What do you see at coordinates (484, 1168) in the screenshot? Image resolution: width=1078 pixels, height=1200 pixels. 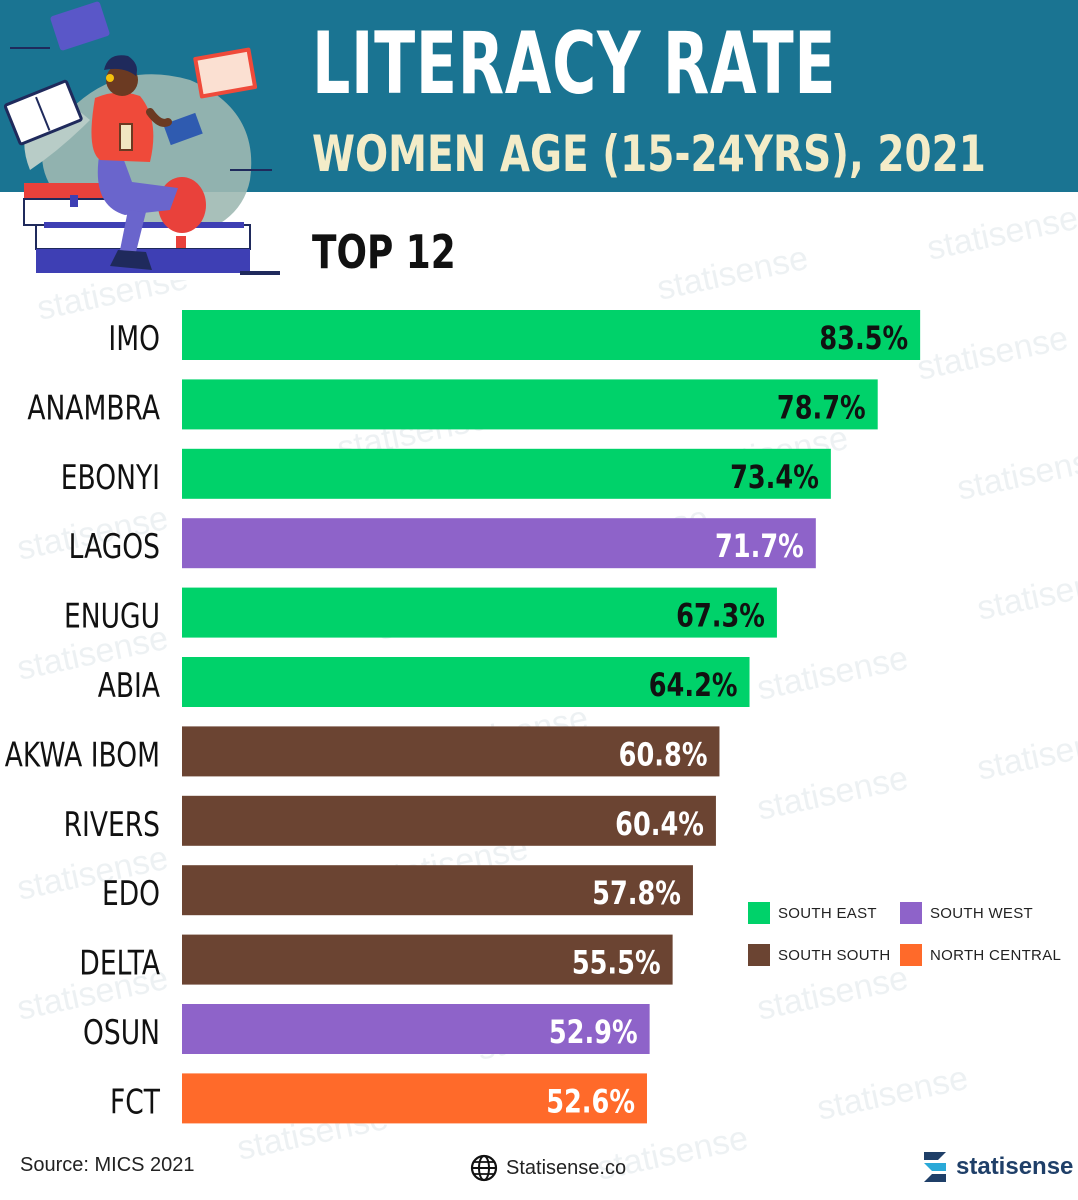 I see `globe-icon` at bounding box center [484, 1168].